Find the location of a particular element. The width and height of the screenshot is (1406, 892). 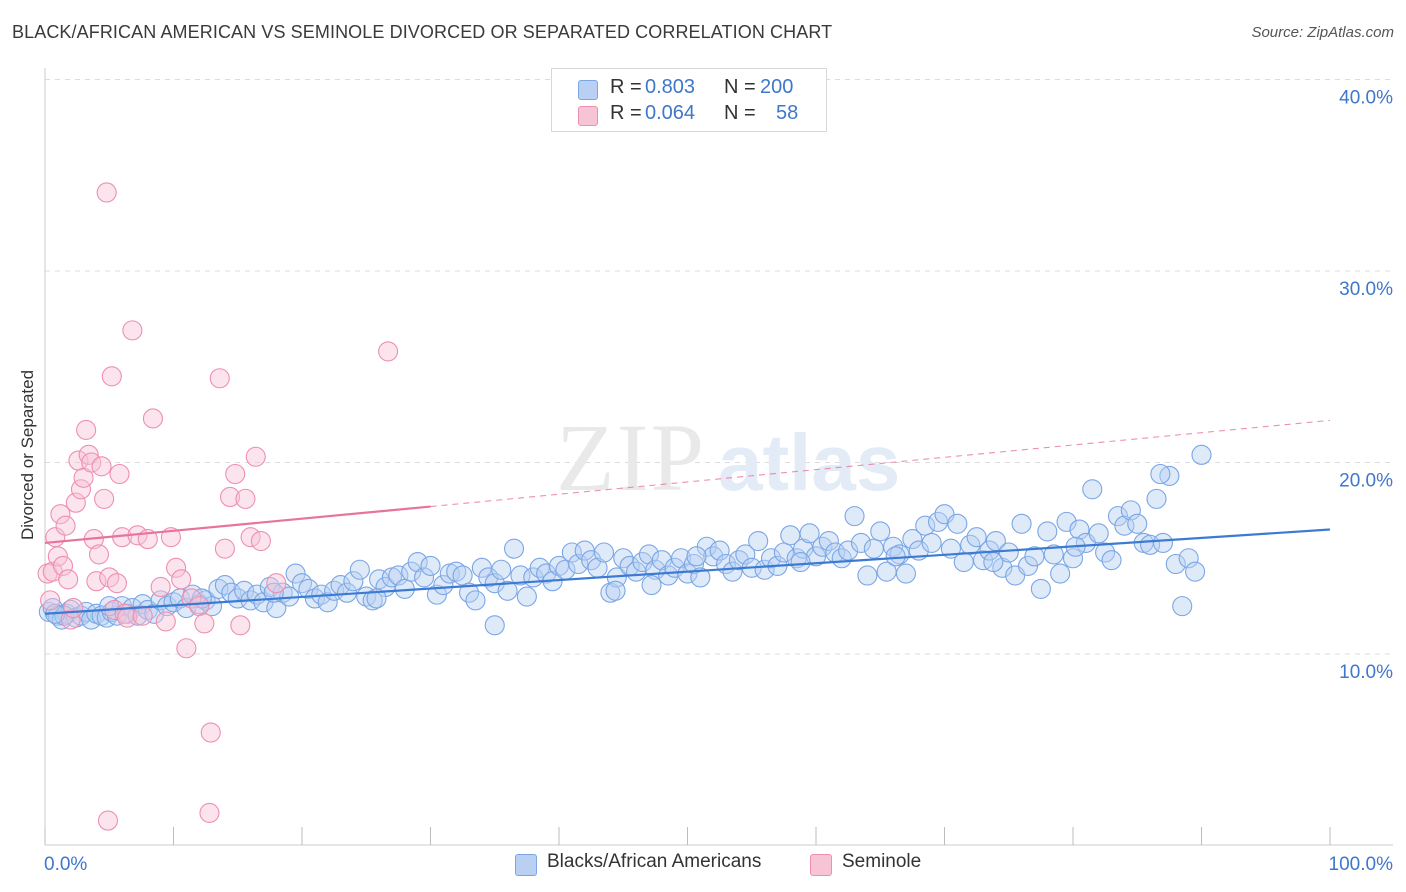

legend-row-blacks: R = 0.803 N = 200 is located at coordinates (689, 89).